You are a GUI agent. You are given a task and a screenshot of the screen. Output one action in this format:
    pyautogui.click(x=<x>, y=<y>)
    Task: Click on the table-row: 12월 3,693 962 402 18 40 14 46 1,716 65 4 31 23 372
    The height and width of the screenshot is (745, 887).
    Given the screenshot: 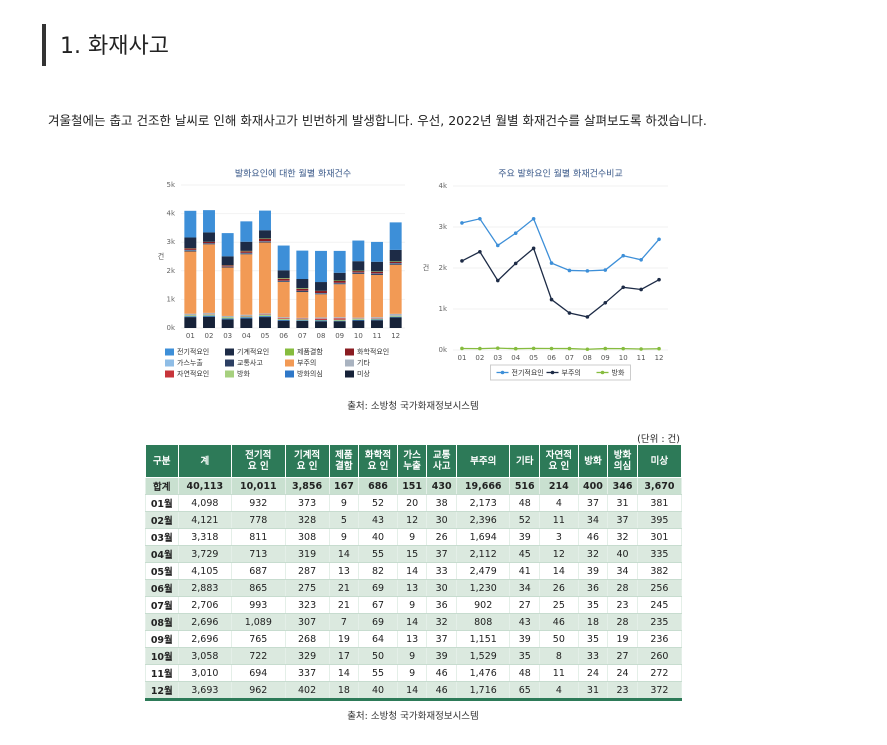 What is the action you would take?
    pyautogui.click(x=414, y=690)
    